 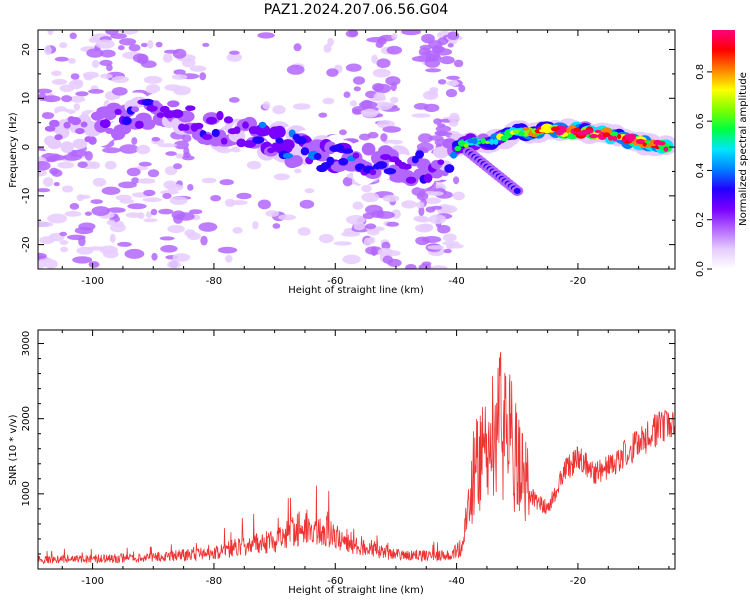 What do you see at coordinates (92, 281) in the screenshot?
I see `spectrogram-xtick-label: -100` at bounding box center [92, 281].